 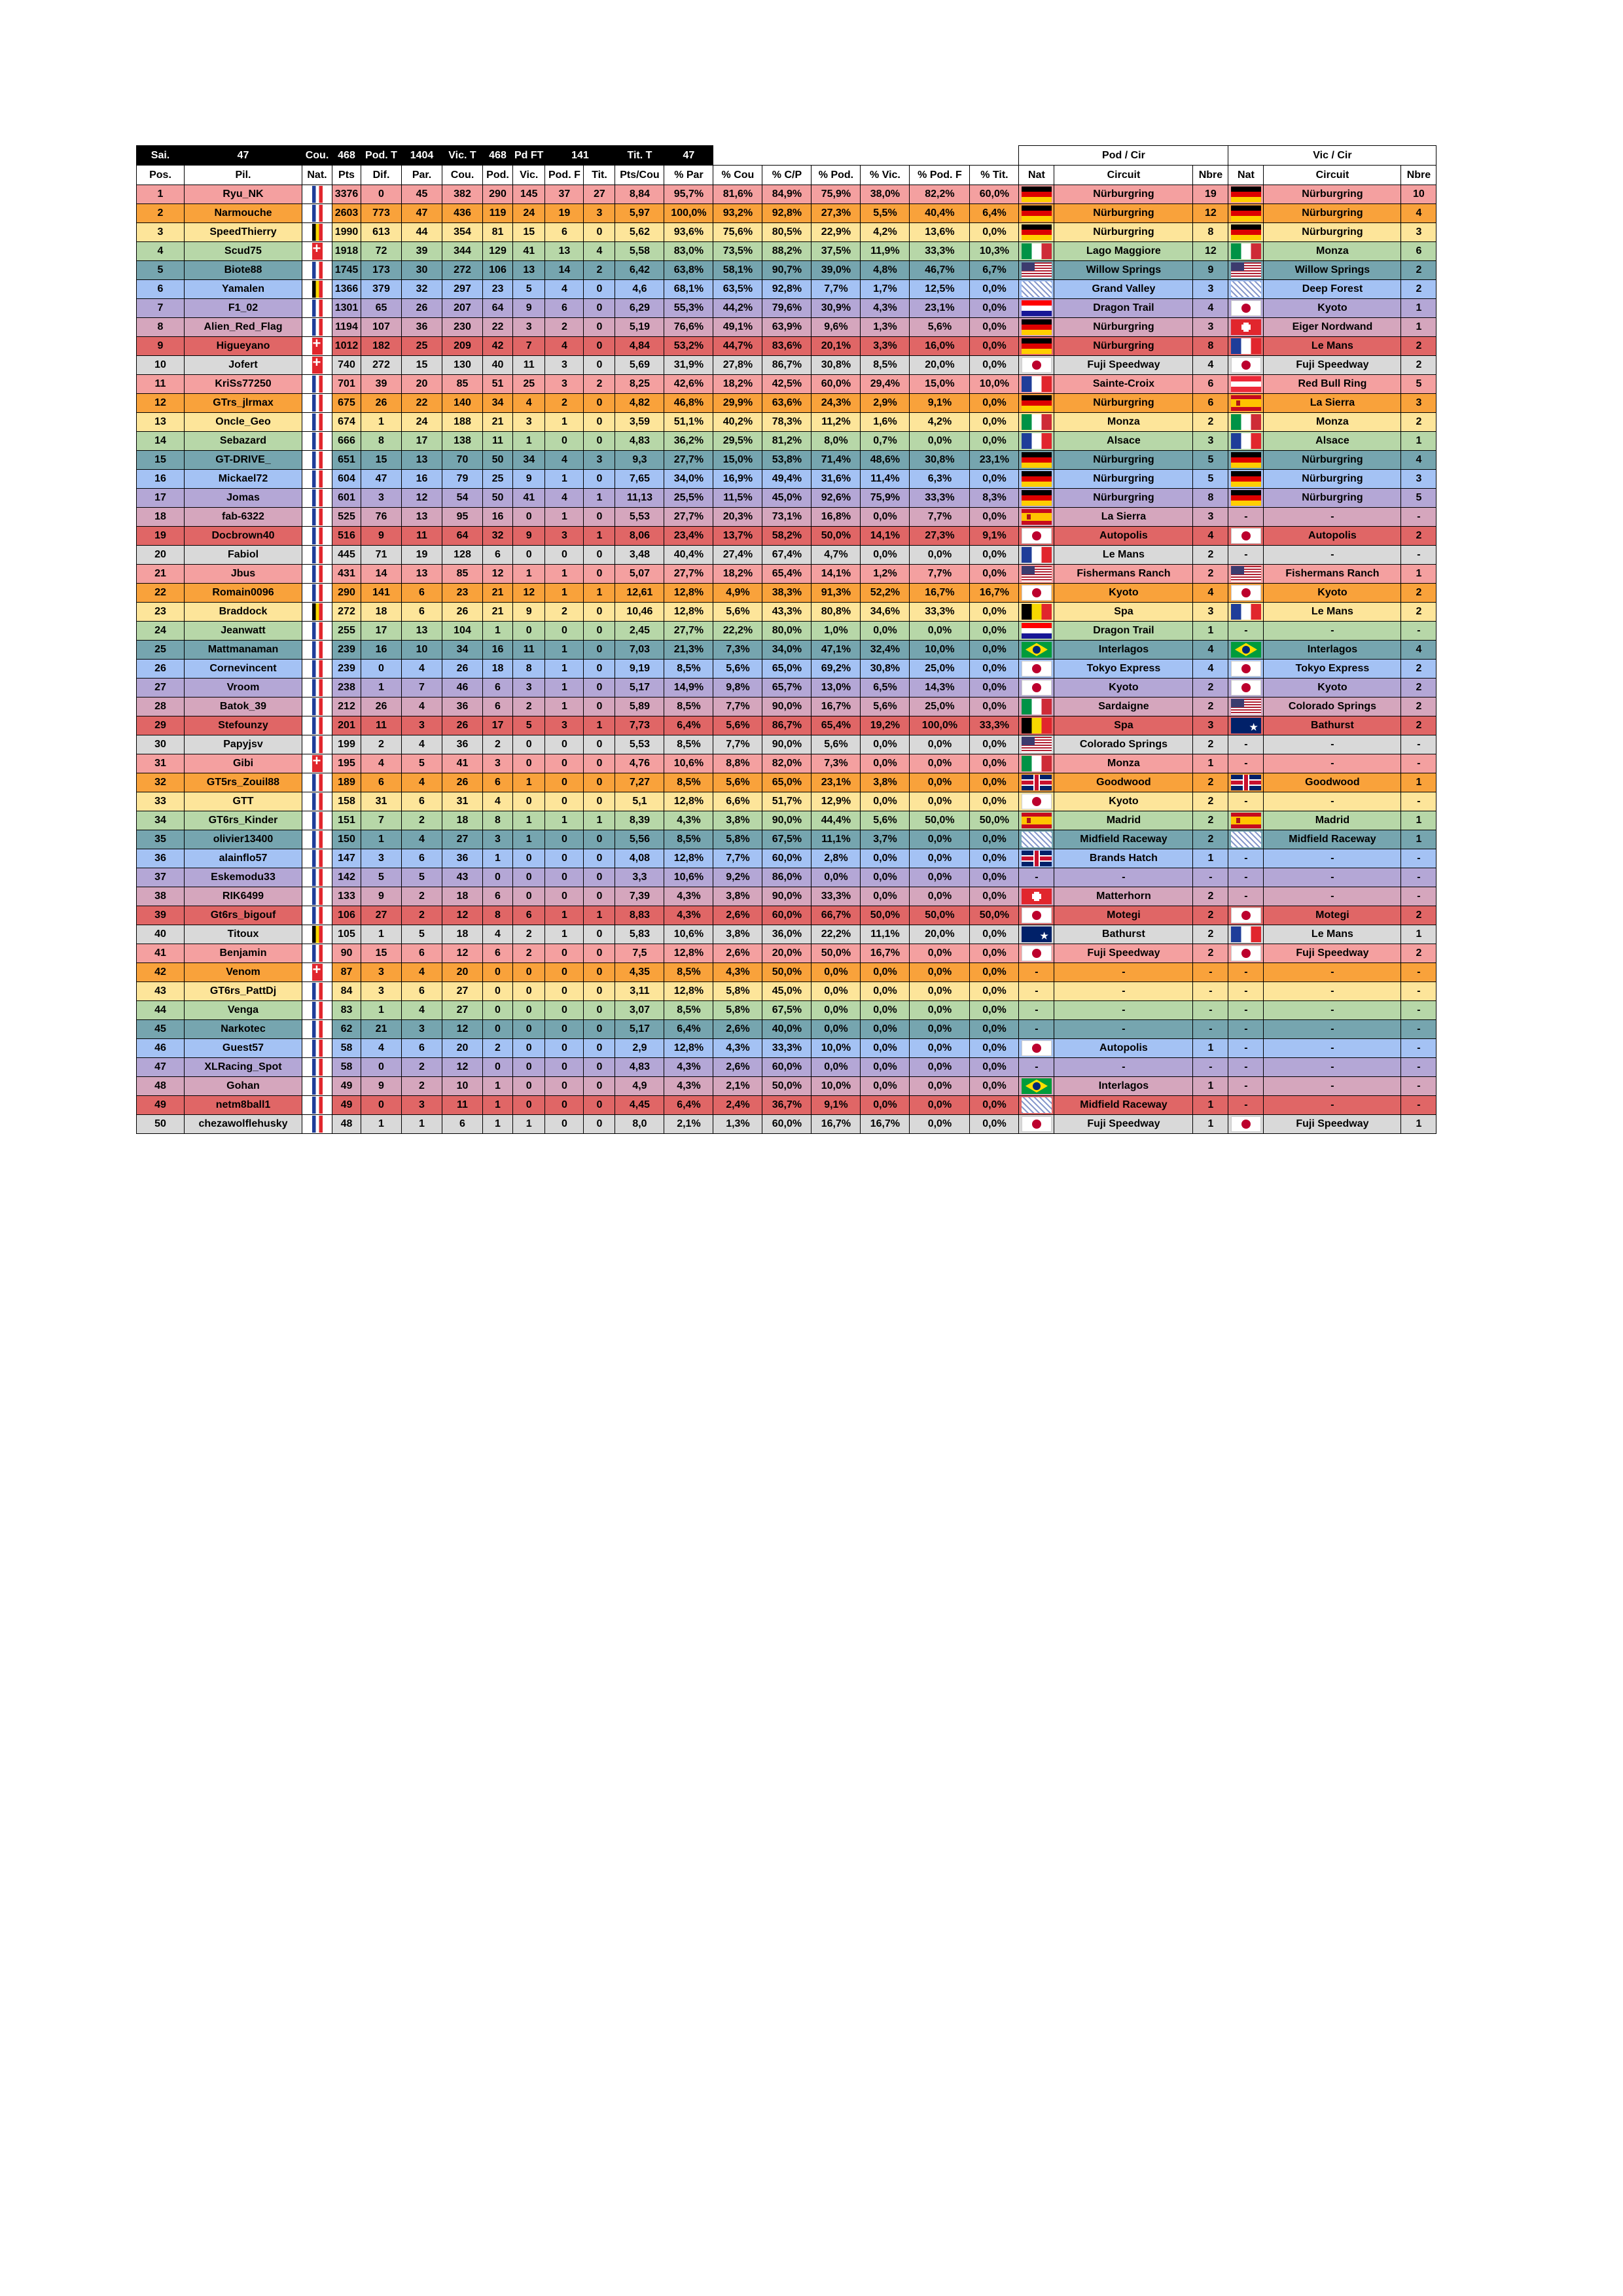 What do you see at coordinates (738, 251) in the screenshot?
I see `pct-races: 73,5%` at bounding box center [738, 251].